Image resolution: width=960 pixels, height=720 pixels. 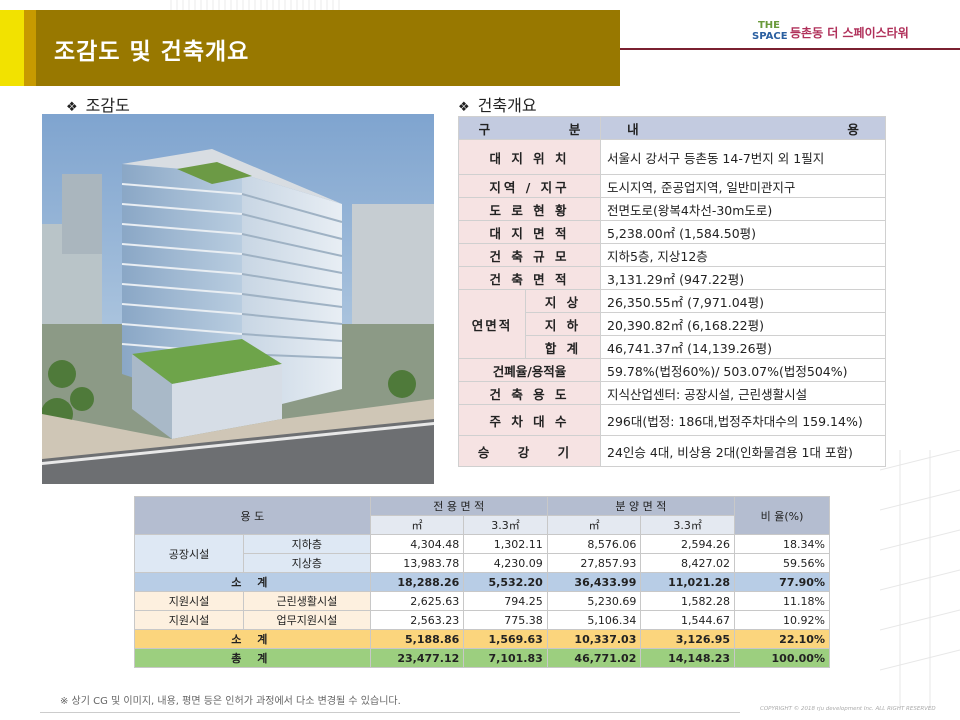 I want to click on exclusive-pyeong: 4,230.09, so click(x=505, y=563).